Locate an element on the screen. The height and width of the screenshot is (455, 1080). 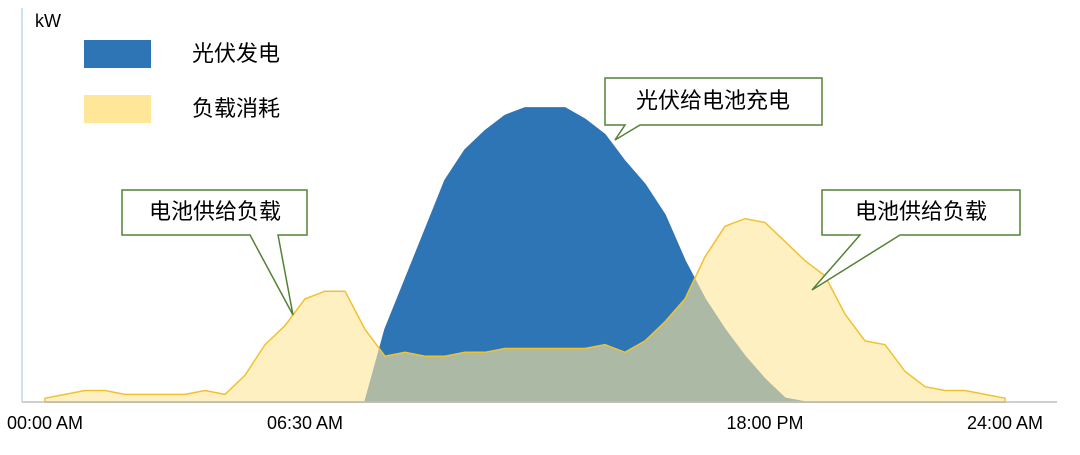
legend-label: 负载消耗 is located at coordinates (236, 109).